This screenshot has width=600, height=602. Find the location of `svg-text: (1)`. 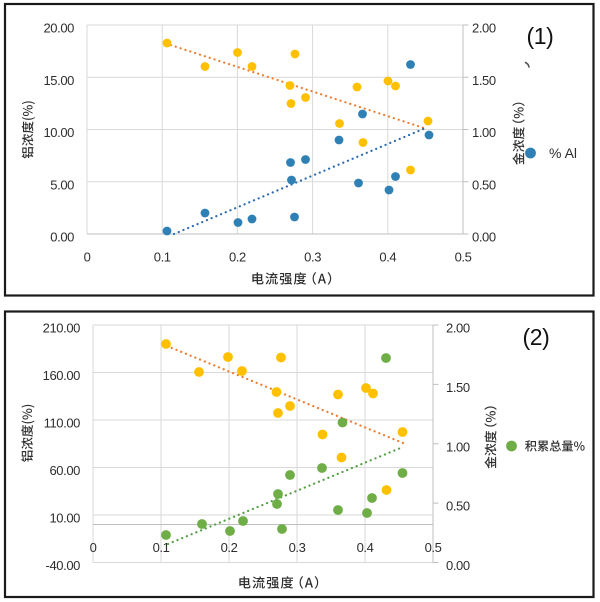

svg-text: (1) is located at coordinates (540, 36).